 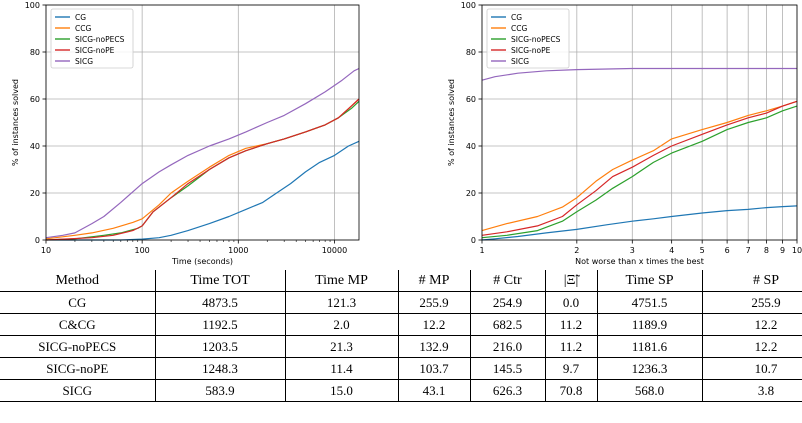 I want to click on table-cell: 0.0, so click(x=571, y=302).